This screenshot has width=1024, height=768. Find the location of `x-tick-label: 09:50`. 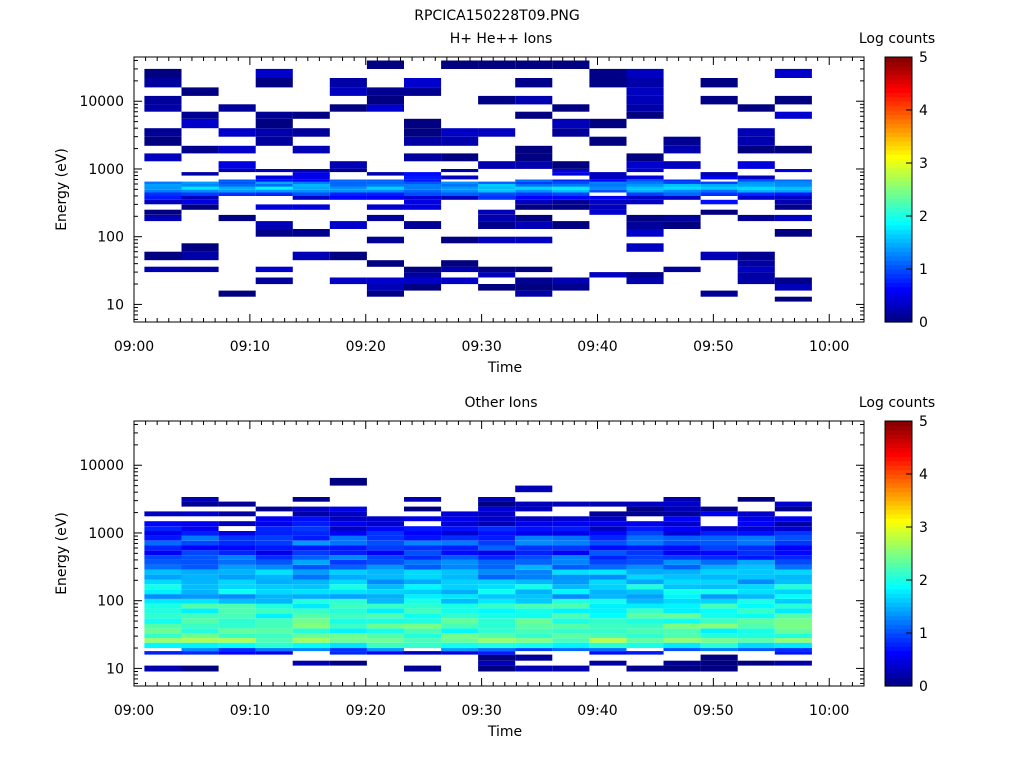

x-tick-label: 09:50 is located at coordinates (713, 347).